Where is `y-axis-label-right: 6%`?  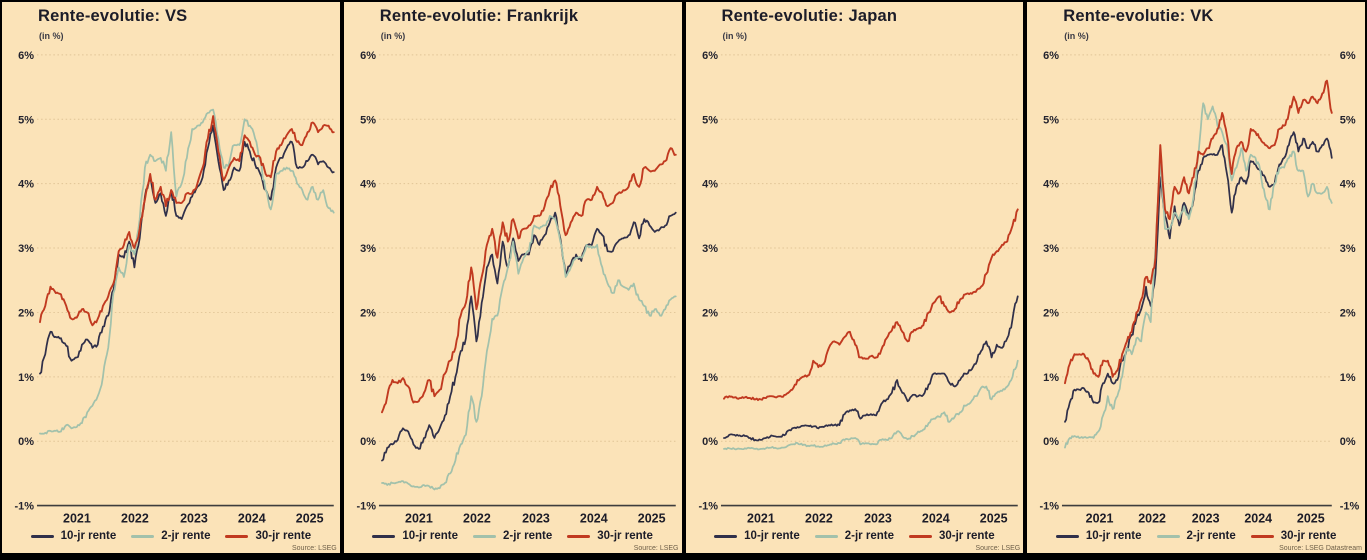
y-axis-label-right: 6% is located at coordinates (1348, 56).